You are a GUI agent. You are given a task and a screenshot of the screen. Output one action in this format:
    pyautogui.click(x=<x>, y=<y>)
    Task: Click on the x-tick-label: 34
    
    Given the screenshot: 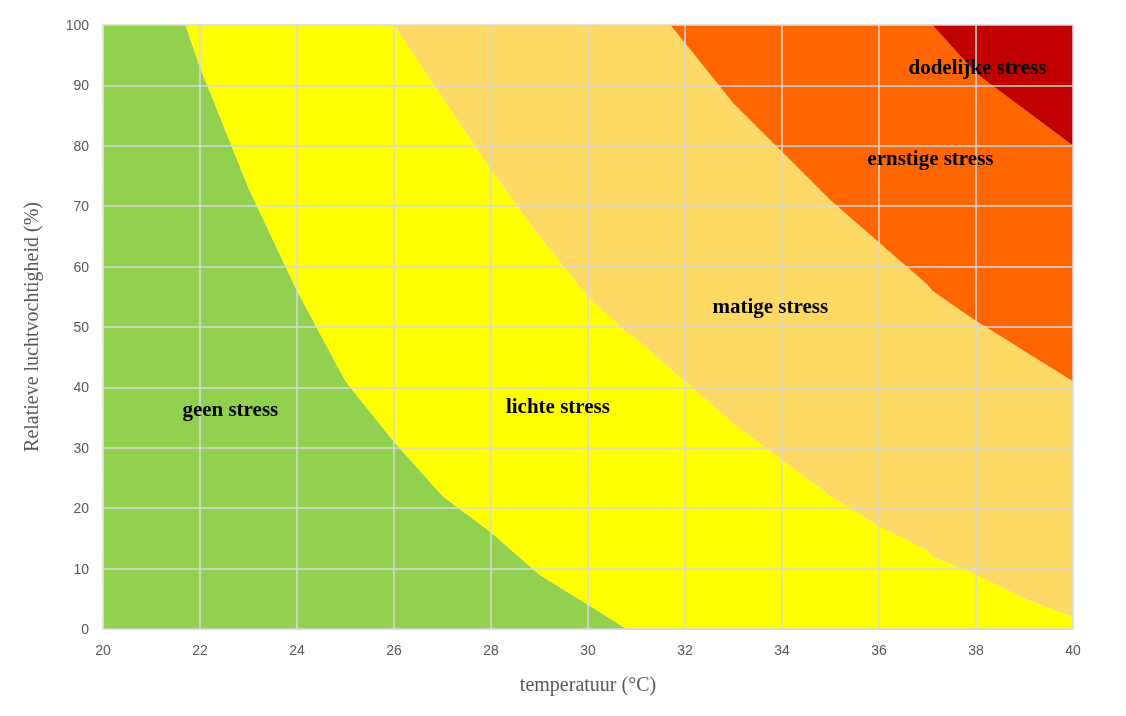 What is the action you would take?
    pyautogui.click(x=782, y=650)
    